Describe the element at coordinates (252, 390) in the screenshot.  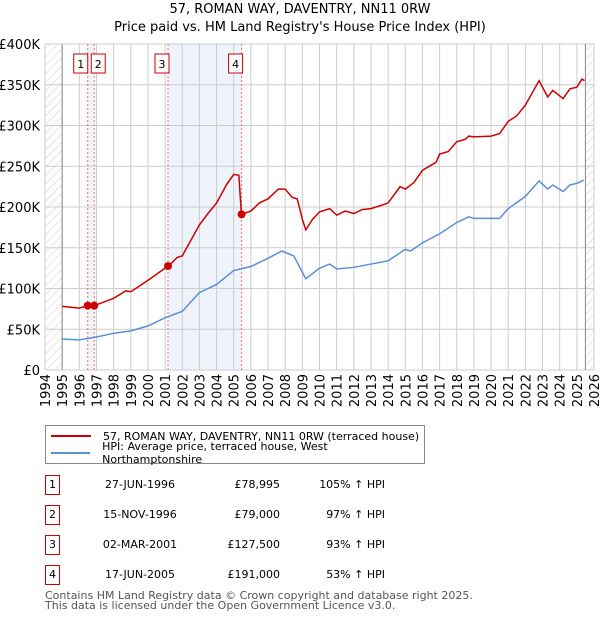
I see `x-tick-label: 2006` at that location.